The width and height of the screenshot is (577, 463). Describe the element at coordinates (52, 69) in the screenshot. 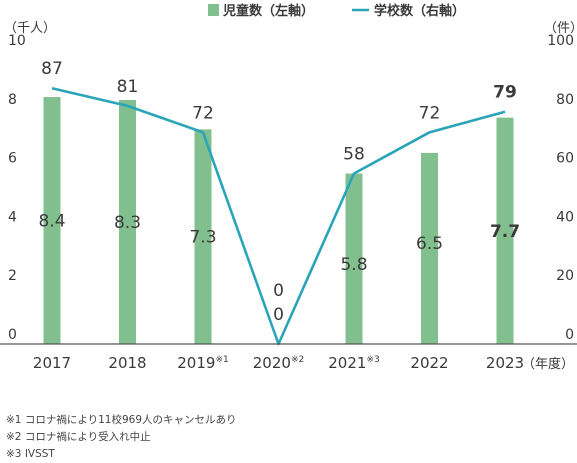

I see `line-data-label: 87` at that location.